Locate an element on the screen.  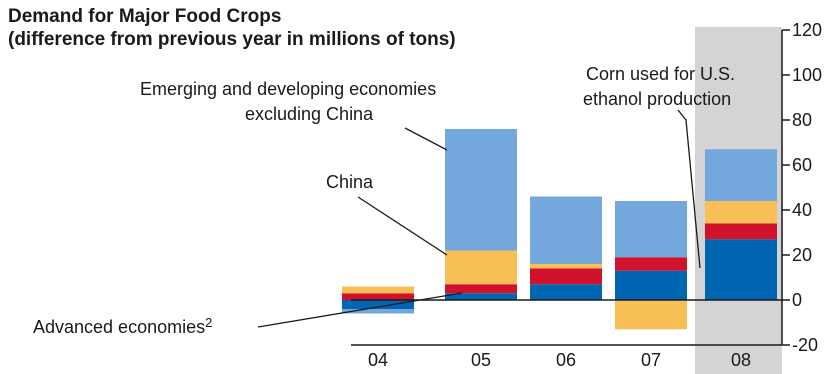
x-tick-label-04: 04 is located at coordinates (378, 360).